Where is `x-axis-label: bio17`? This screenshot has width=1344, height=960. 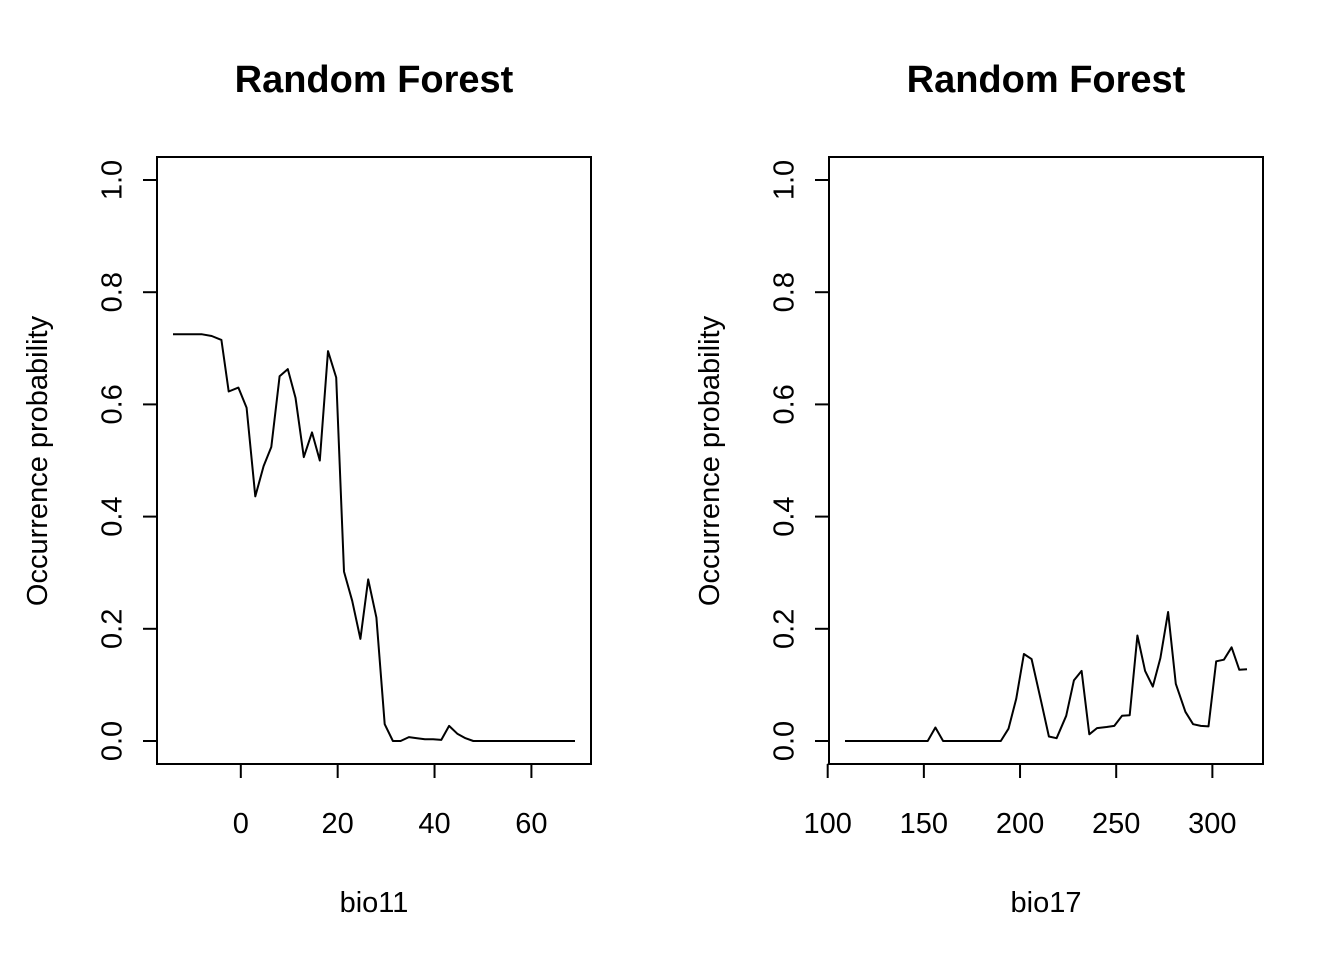 x-axis-label: bio17 is located at coordinates (1046, 903).